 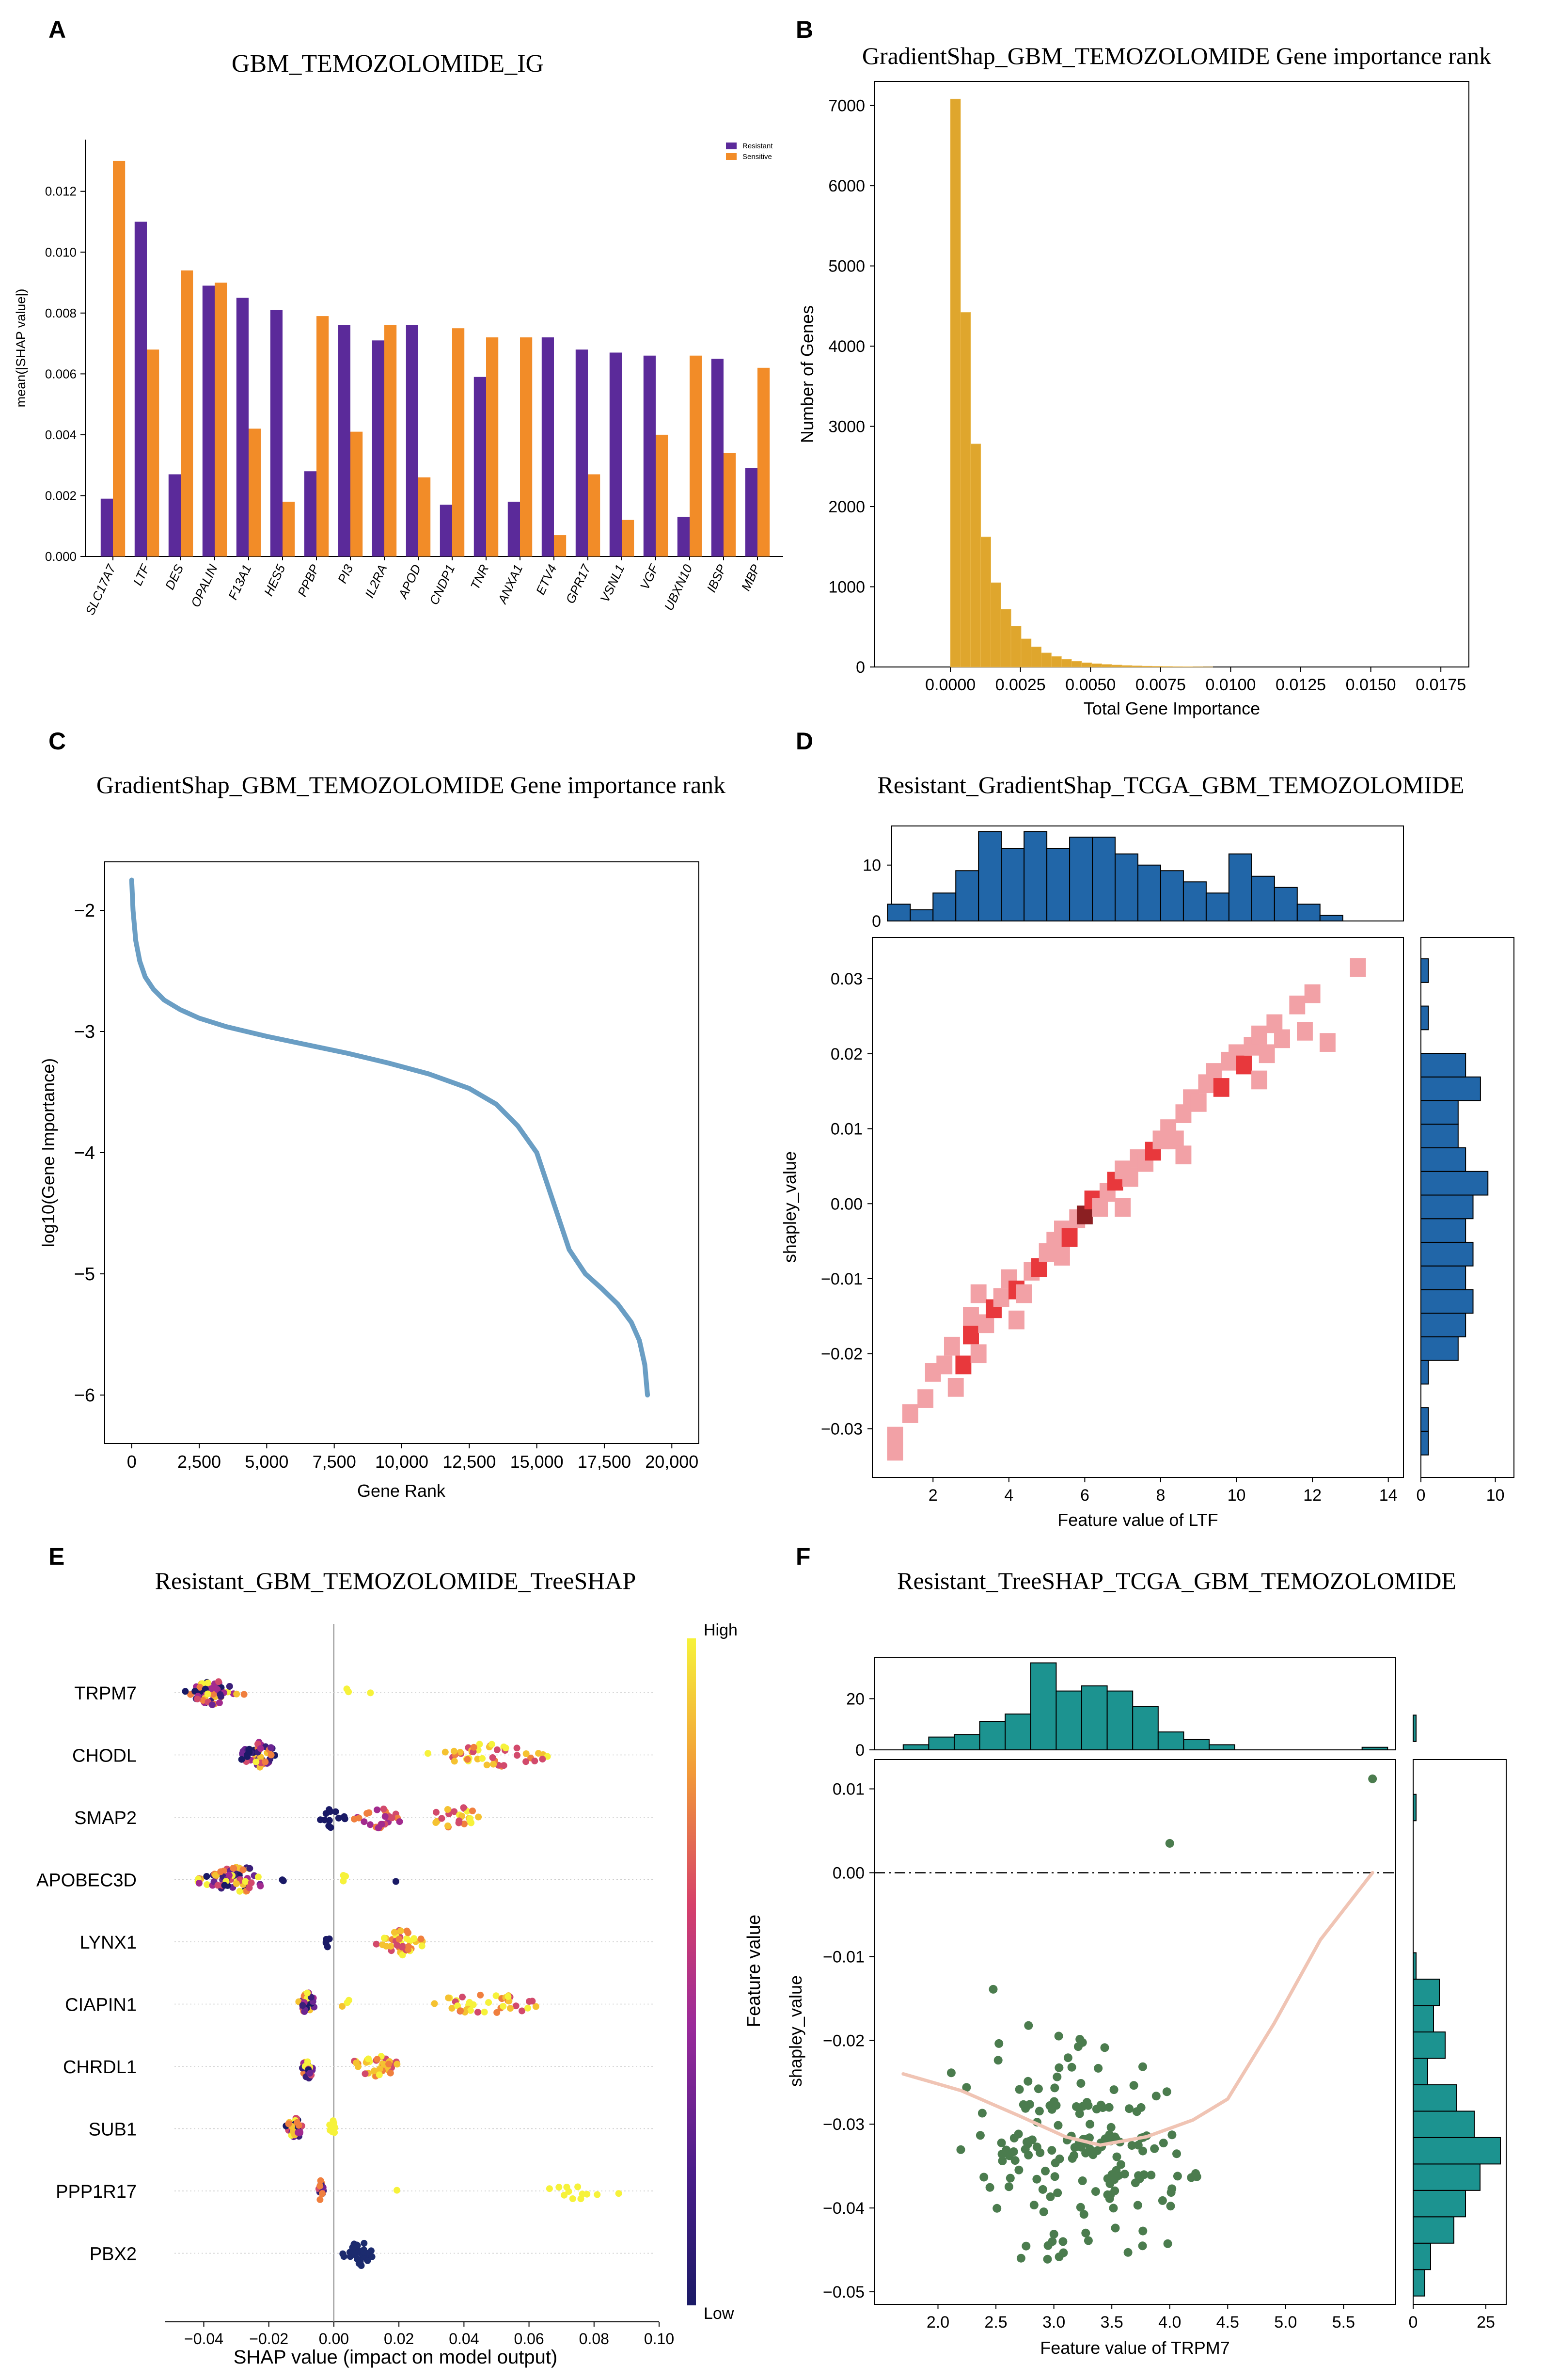 What do you see at coordinates (140, 389) in the screenshot?
I see `bar-resistant-ltf` at bounding box center [140, 389].